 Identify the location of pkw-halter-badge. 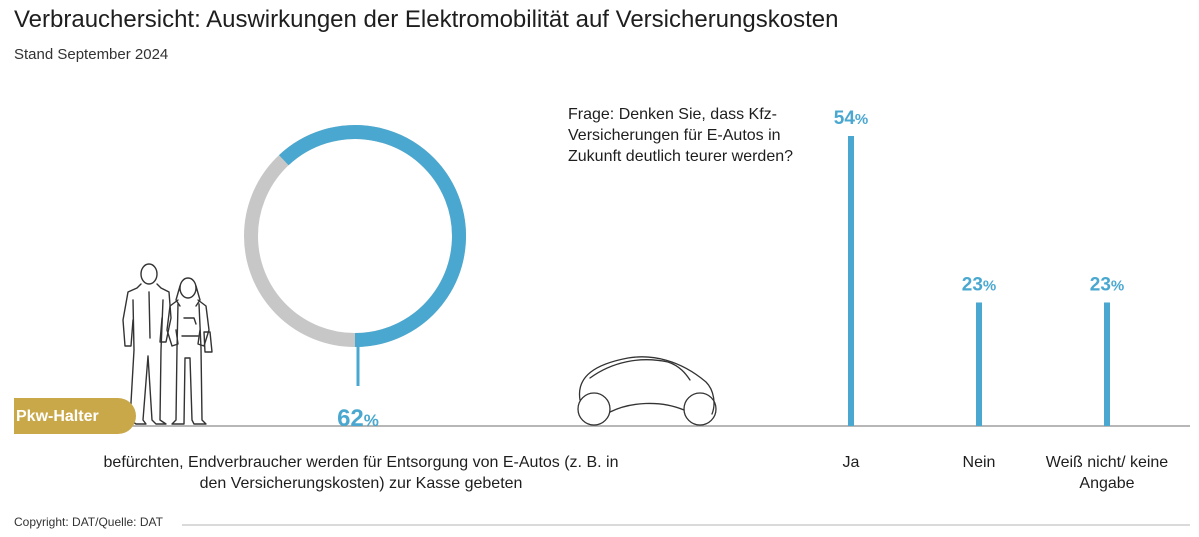
(75, 416).